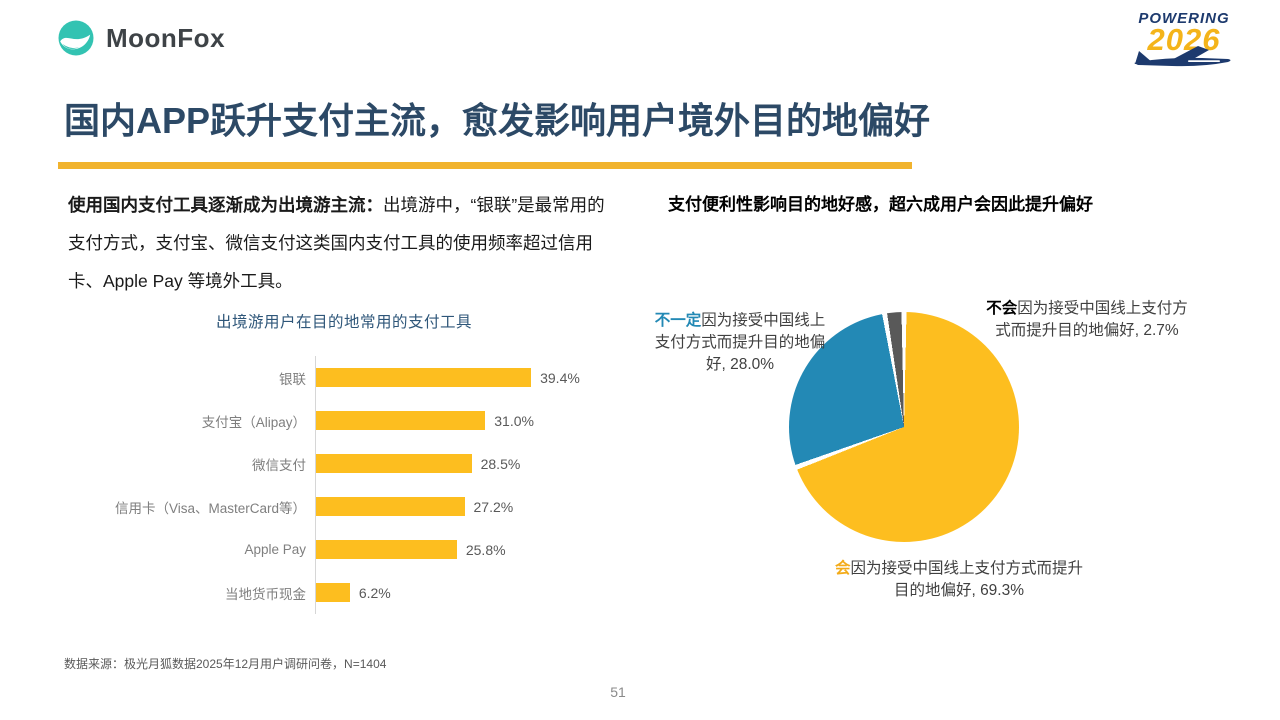 The width and height of the screenshot is (1280, 720). I want to click on pie-label-yes: 会因为接受中国线上支付方式而提升目的地偏好, 69.3%, so click(959, 580).